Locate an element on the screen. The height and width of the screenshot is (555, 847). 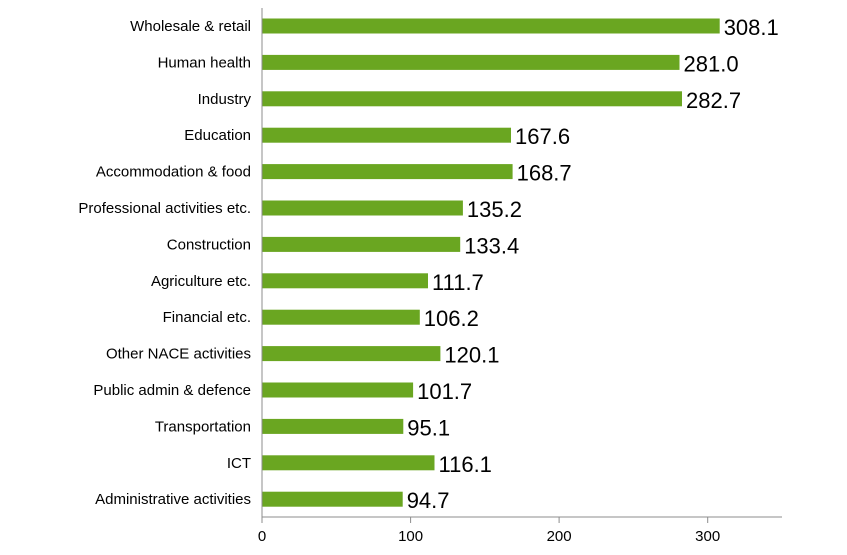
data-label: 282.7 is located at coordinates (713, 100).